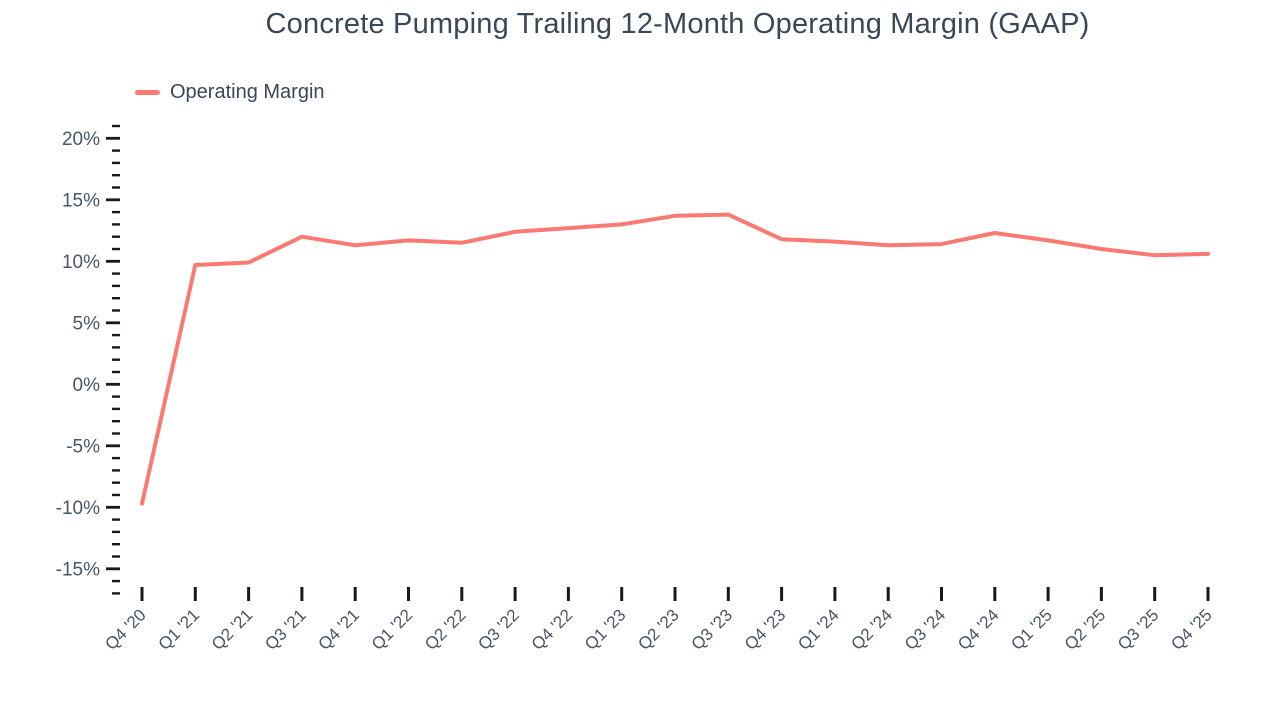 Image resolution: width=1280 pixels, height=720 pixels. I want to click on x-tick-label: Q4 '24, so click(978, 629).